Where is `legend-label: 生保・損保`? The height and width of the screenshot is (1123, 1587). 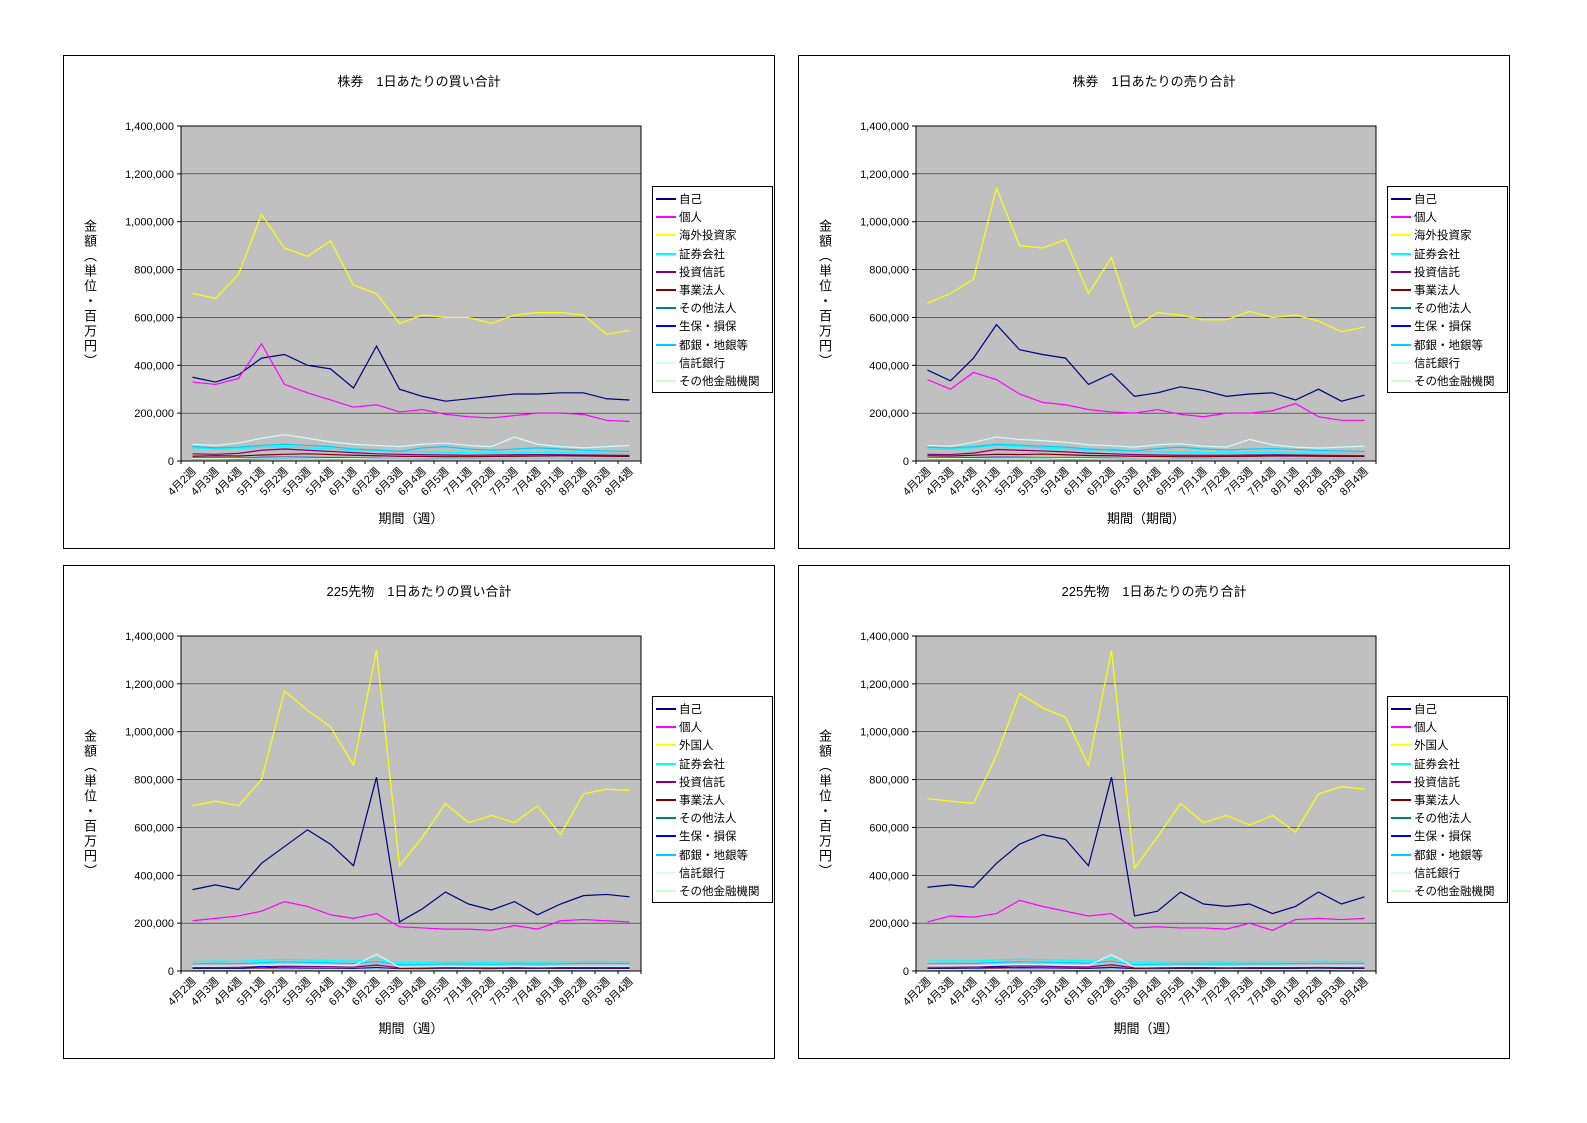
legend-label: 生保・損保 is located at coordinates (1443, 837).